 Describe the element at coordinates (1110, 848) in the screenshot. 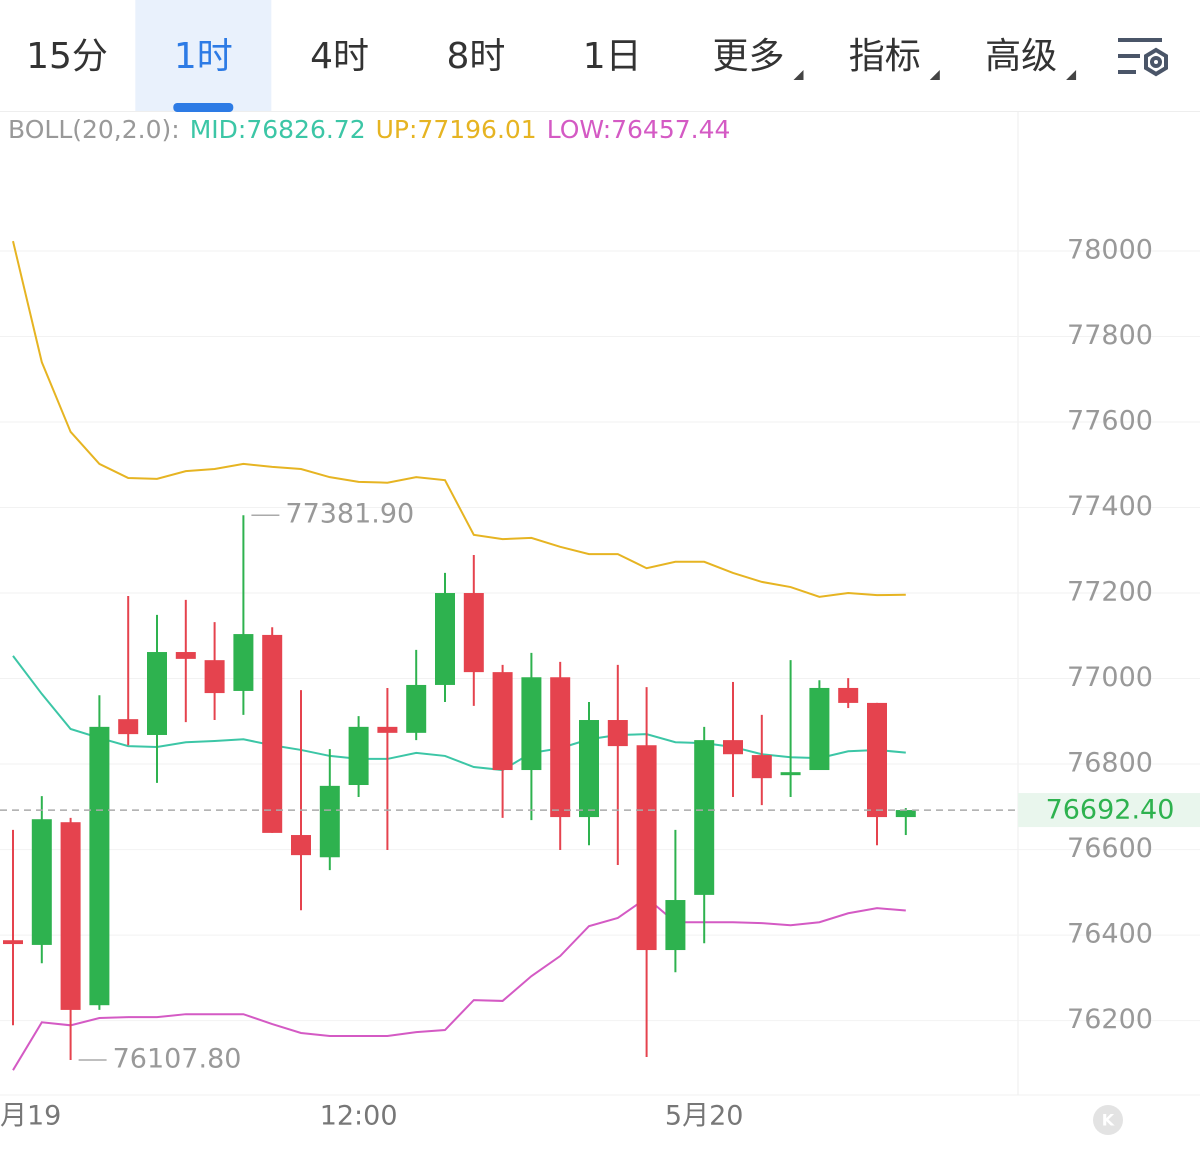

I see `y-tick-label: 76600` at that location.